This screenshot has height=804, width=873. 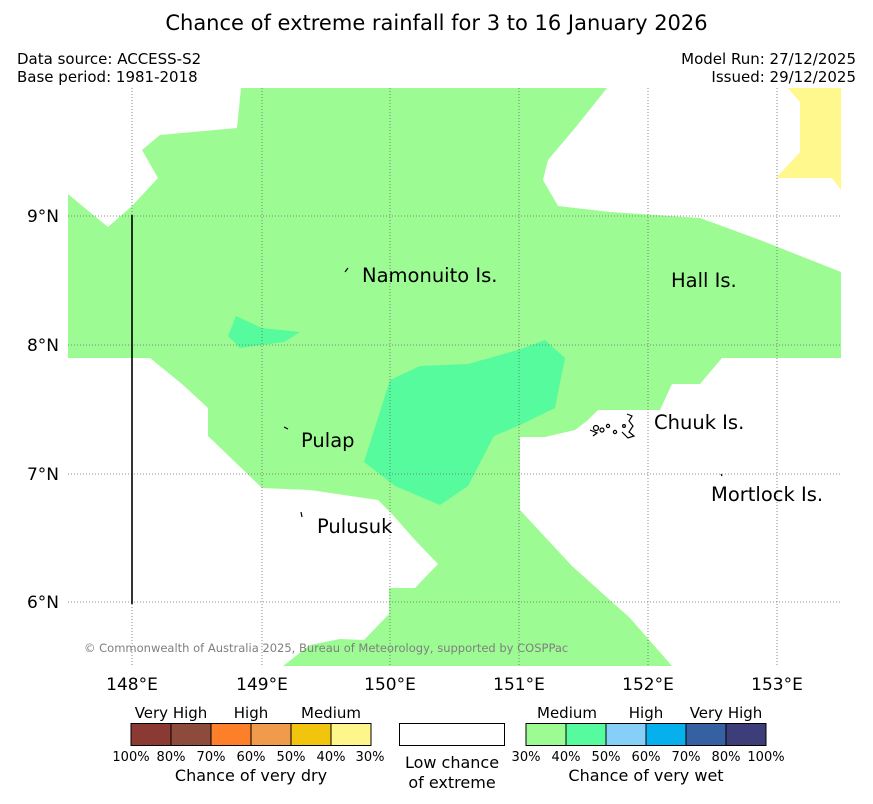 What do you see at coordinates (768, 59) in the screenshot?
I see `model-run: Model Run: 27/12/2025` at bounding box center [768, 59].